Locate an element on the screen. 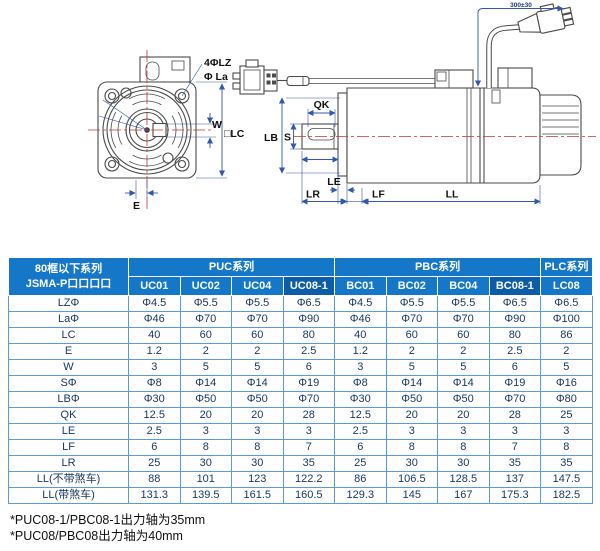  column-header-BC08-1: BC08-1 is located at coordinates (515, 286).